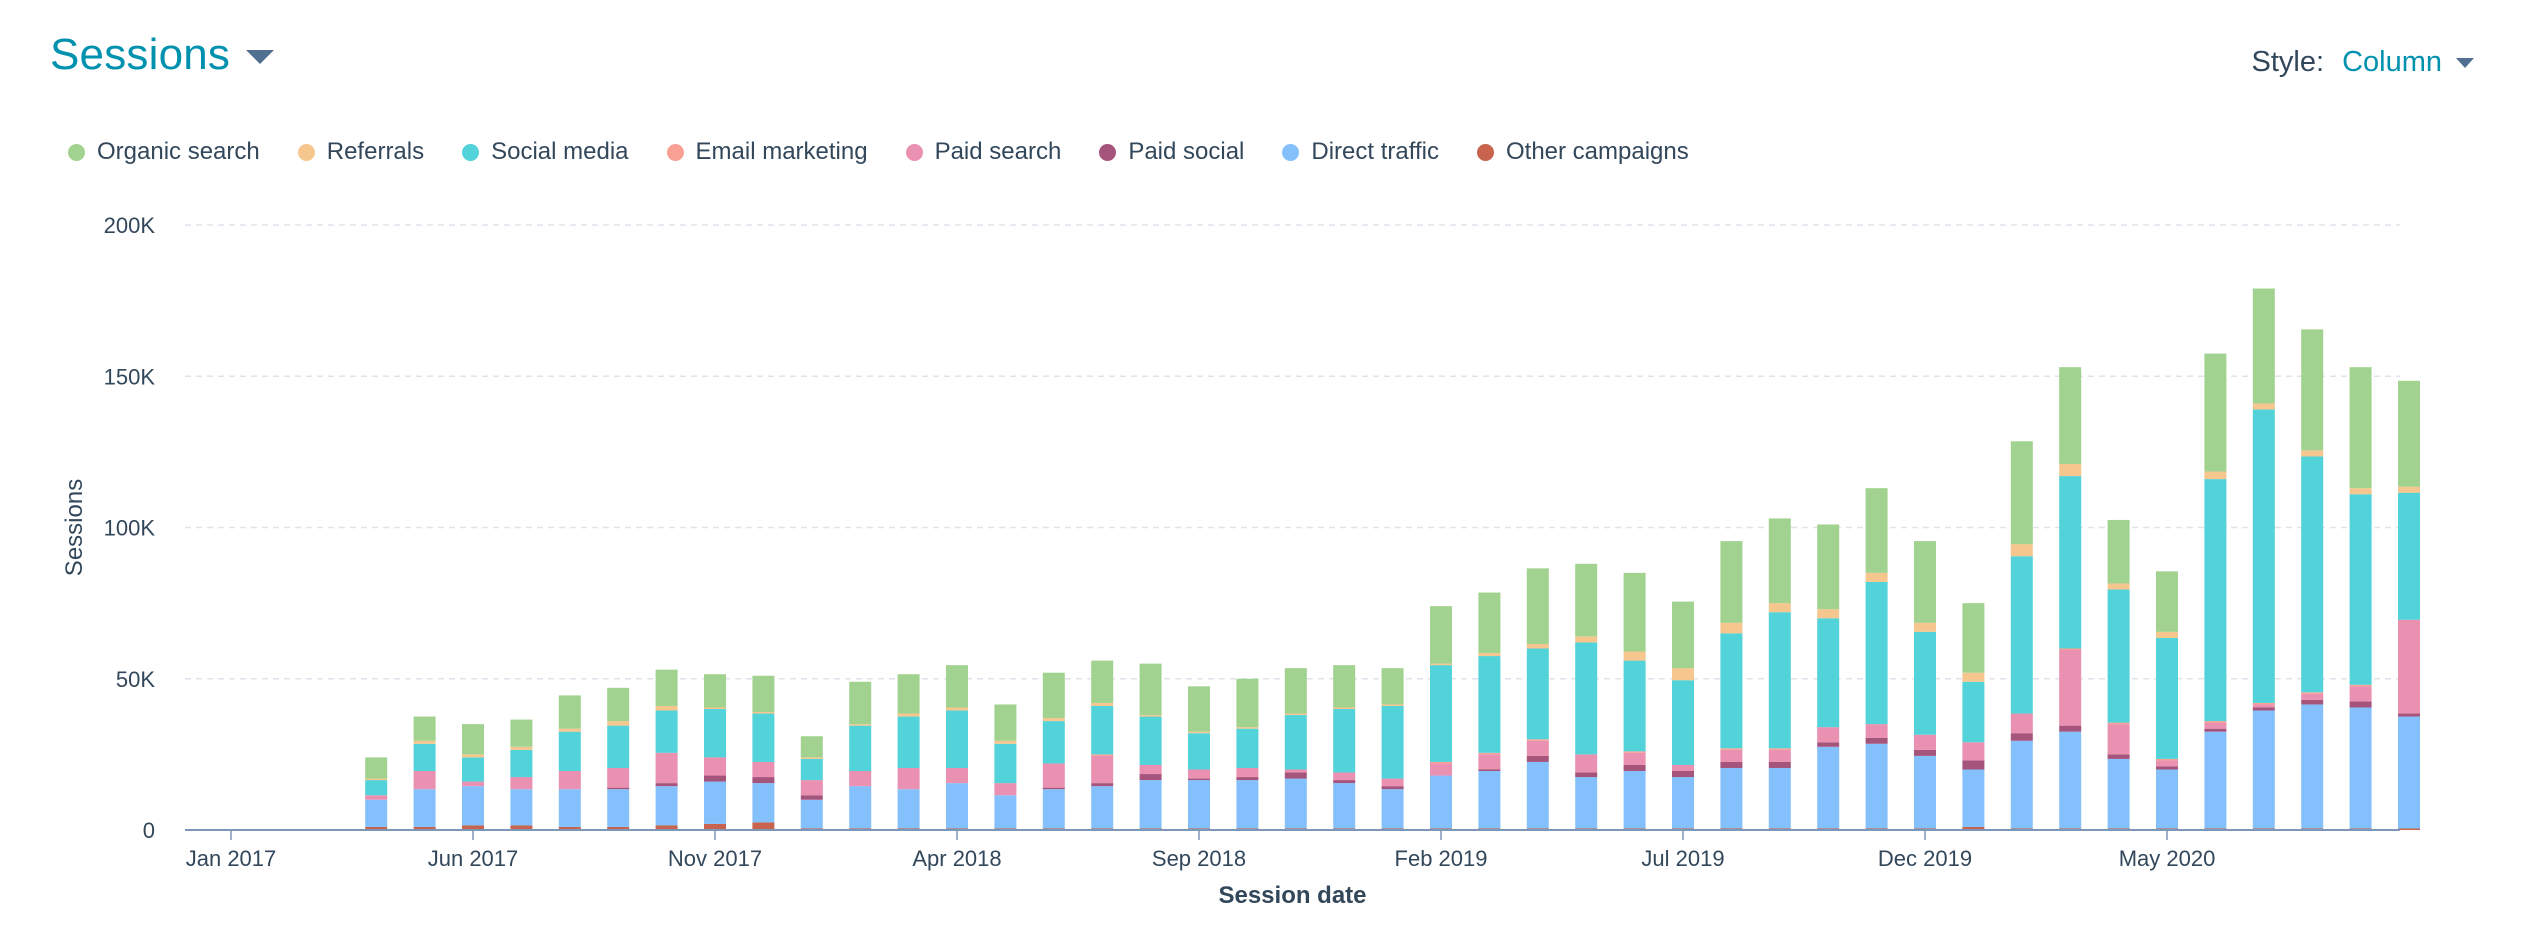 The height and width of the screenshot is (948, 2522). Describe the element at coordinates (1586, 775) in the screenshot. I see `bar-segment: Paid social · May 2019: 1500` at that location.